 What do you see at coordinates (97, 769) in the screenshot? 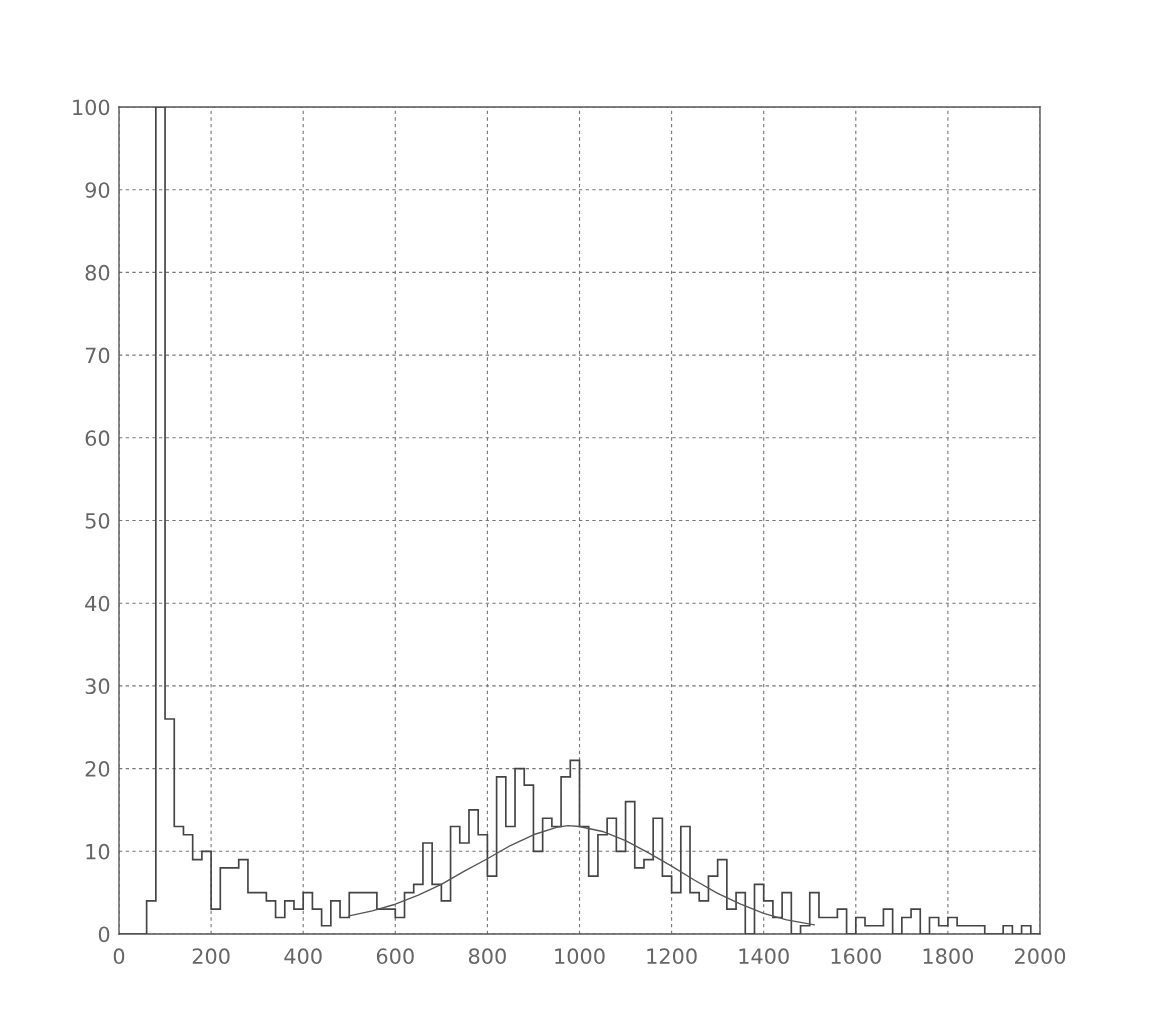
I see `y-tick-label: 20` at bounding box center [97, 769].